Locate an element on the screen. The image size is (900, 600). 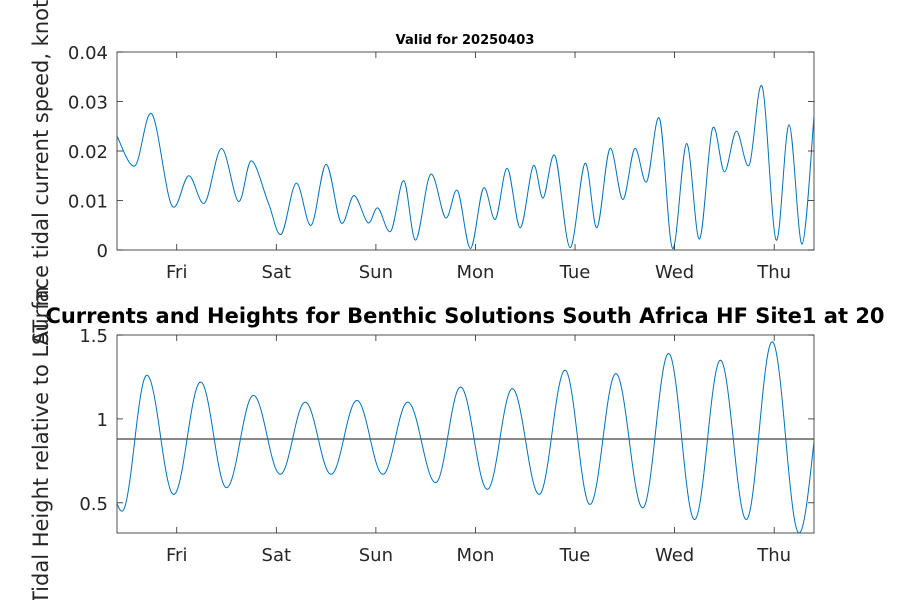
y-tick-label: 0.01 is located at coordinates (88, 202).